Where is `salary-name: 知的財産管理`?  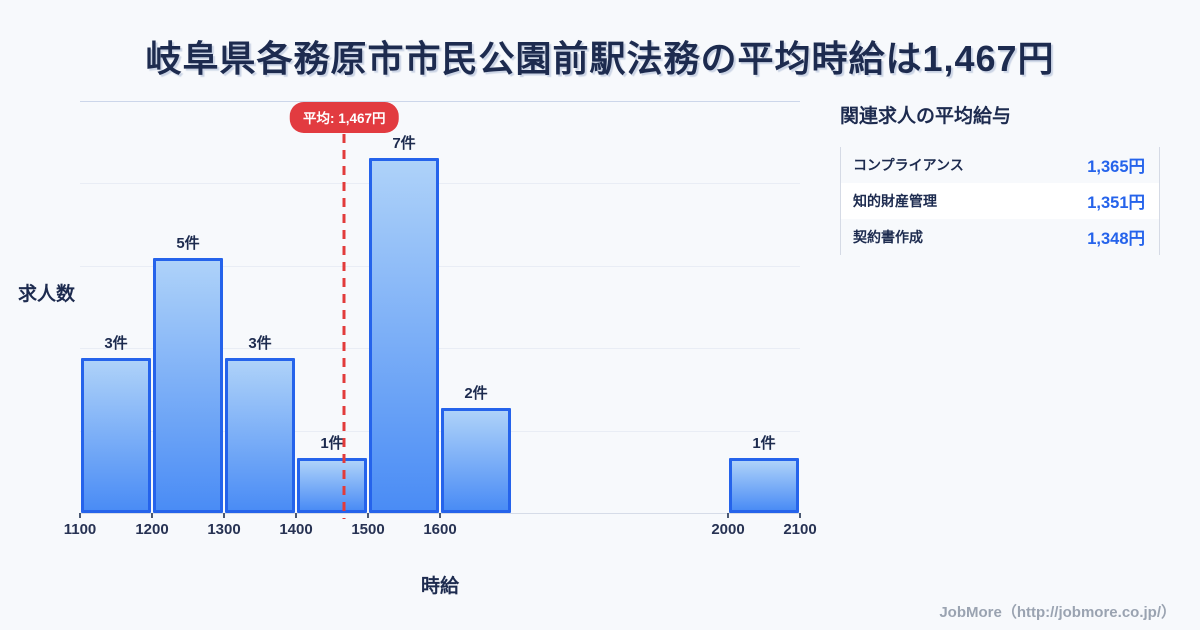
salary-name: 知的財産管理 is located at coordinates (895, 201).